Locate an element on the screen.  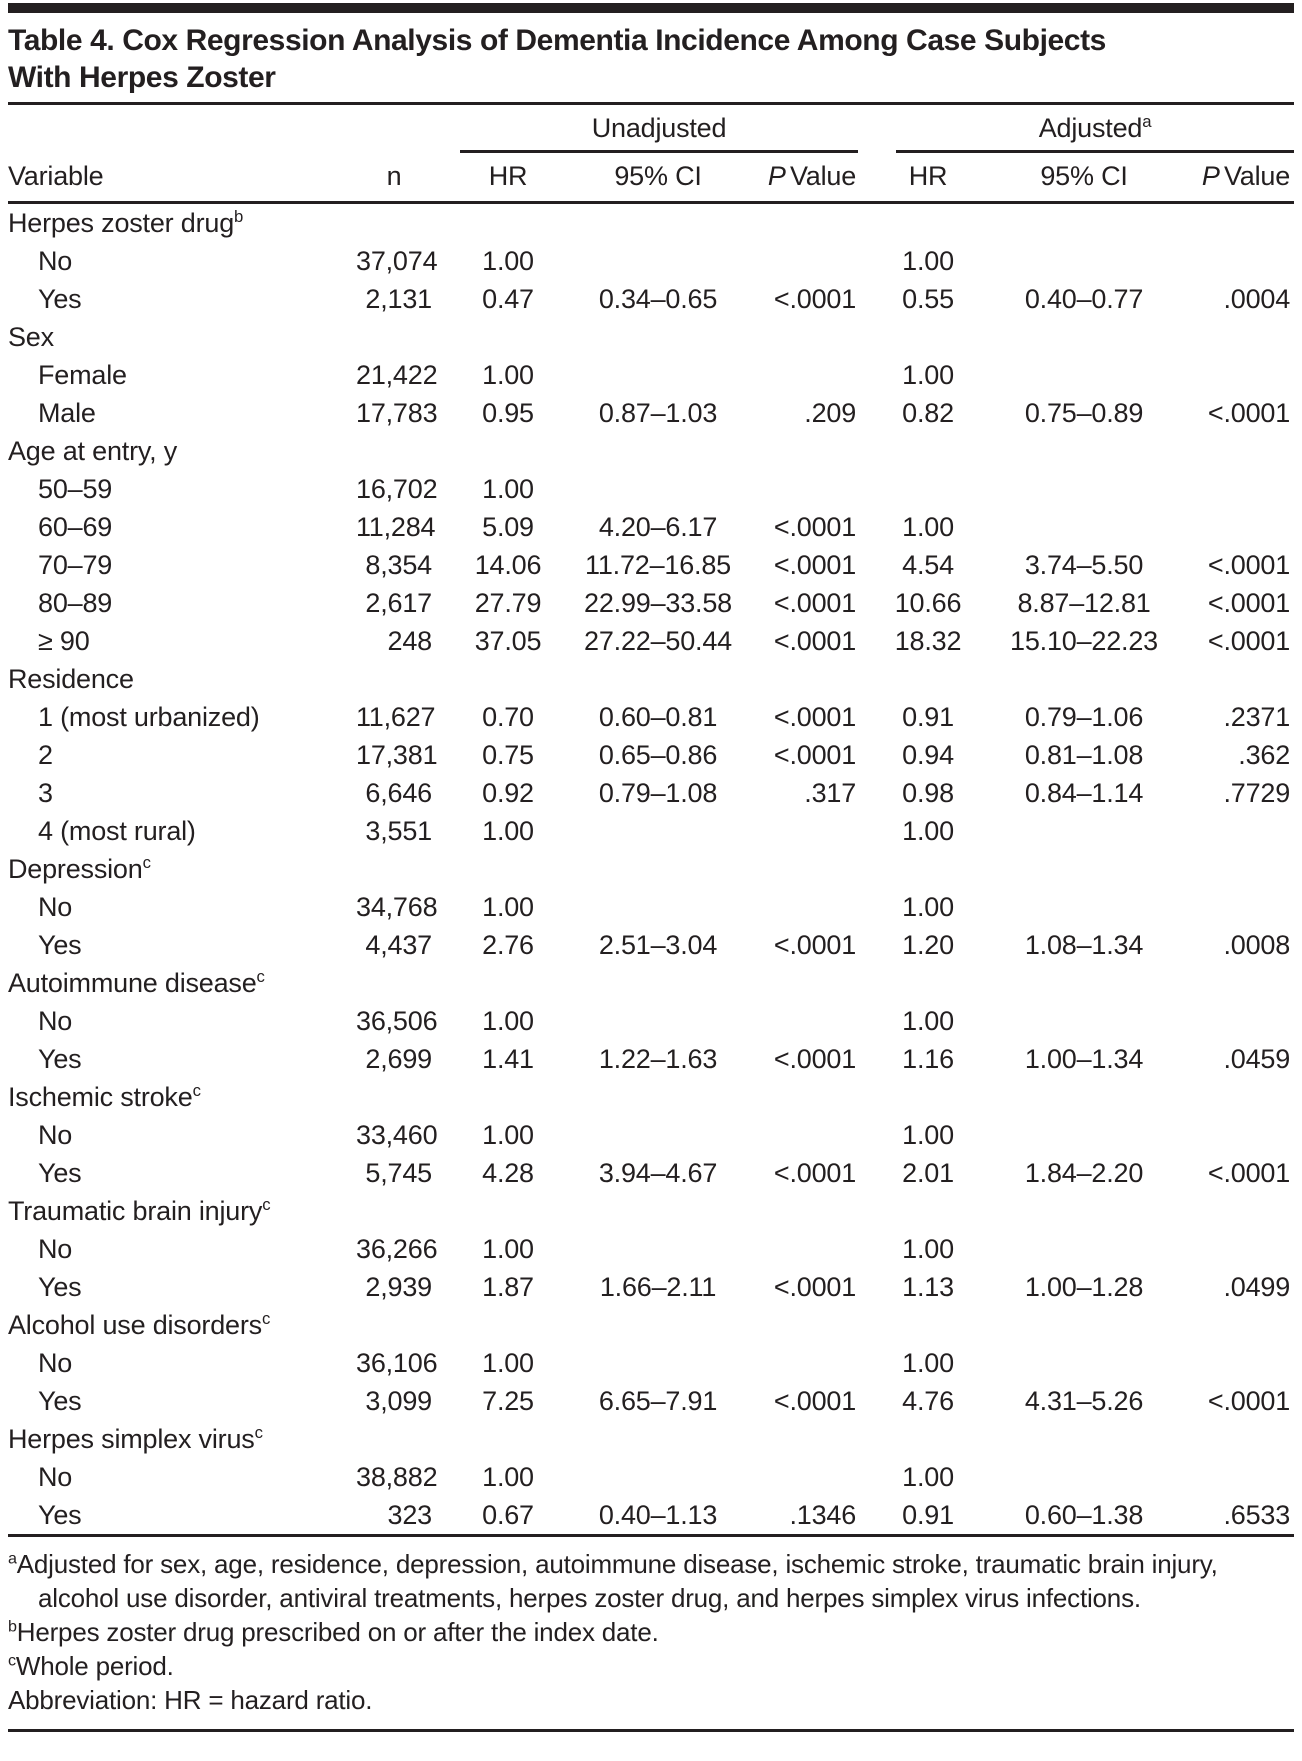
group-header-stub is located at coordinates (233, 129).